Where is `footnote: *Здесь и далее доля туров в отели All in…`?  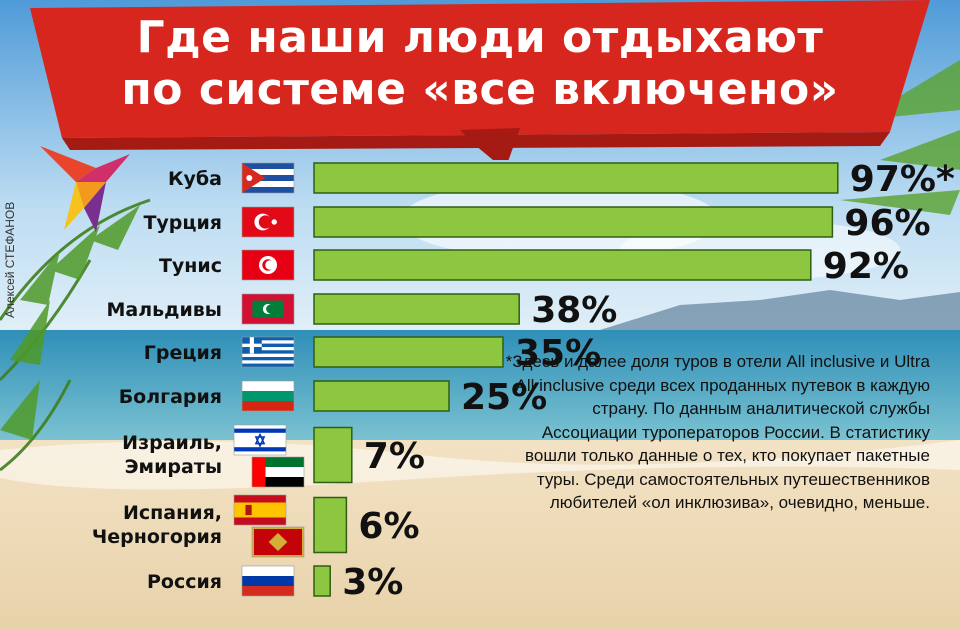 footnote: *Здесь и далее доля туров в отели All in… is located at coordinates (717, 432).